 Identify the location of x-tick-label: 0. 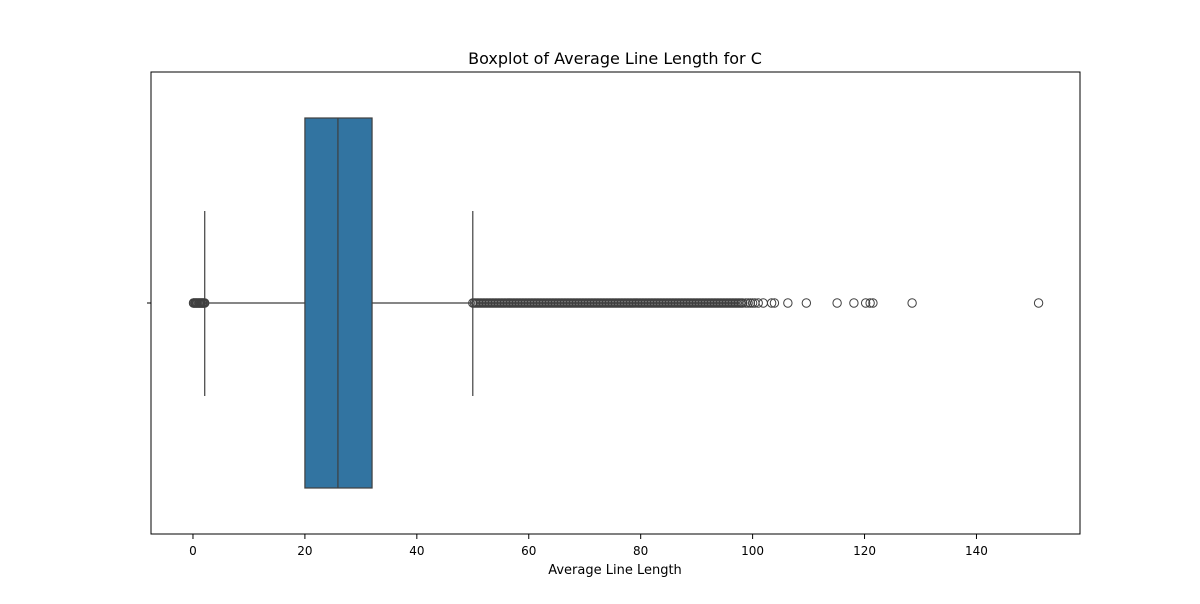
(193, 551).